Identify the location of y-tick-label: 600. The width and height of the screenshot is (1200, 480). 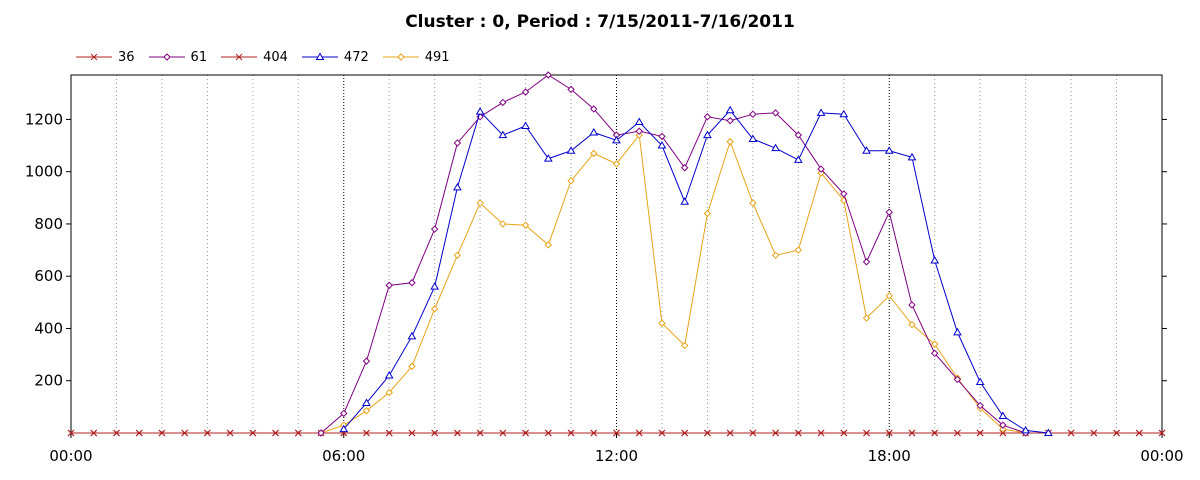
(48, 276).